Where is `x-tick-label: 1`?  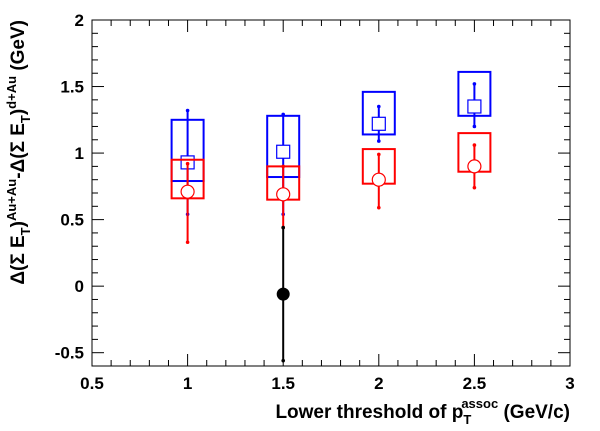
x-tick-label: 1 is located at coordinates (187, 383).